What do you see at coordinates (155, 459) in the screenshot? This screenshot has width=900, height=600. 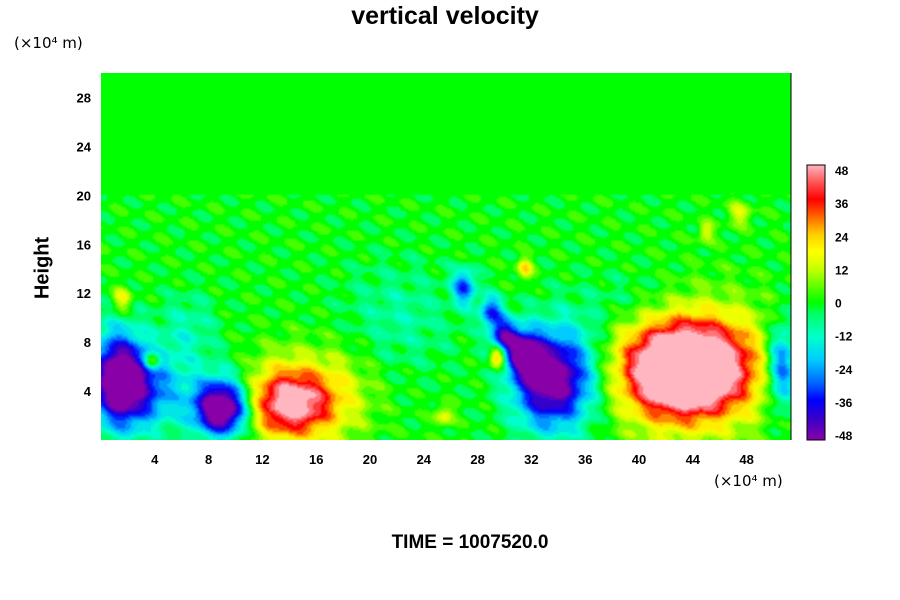 I see `x-tick-label: 4` at bounding box center [155, 459].